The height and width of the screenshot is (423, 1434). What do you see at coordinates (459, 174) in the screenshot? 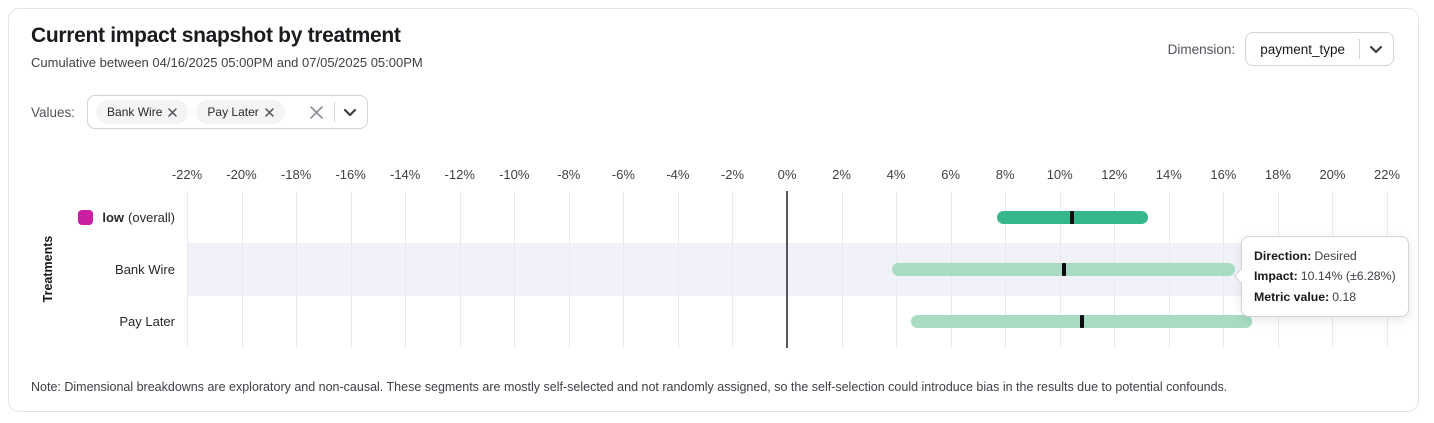
I see `x-axis-tick-label: -12%` at bounding box center [459, 174].